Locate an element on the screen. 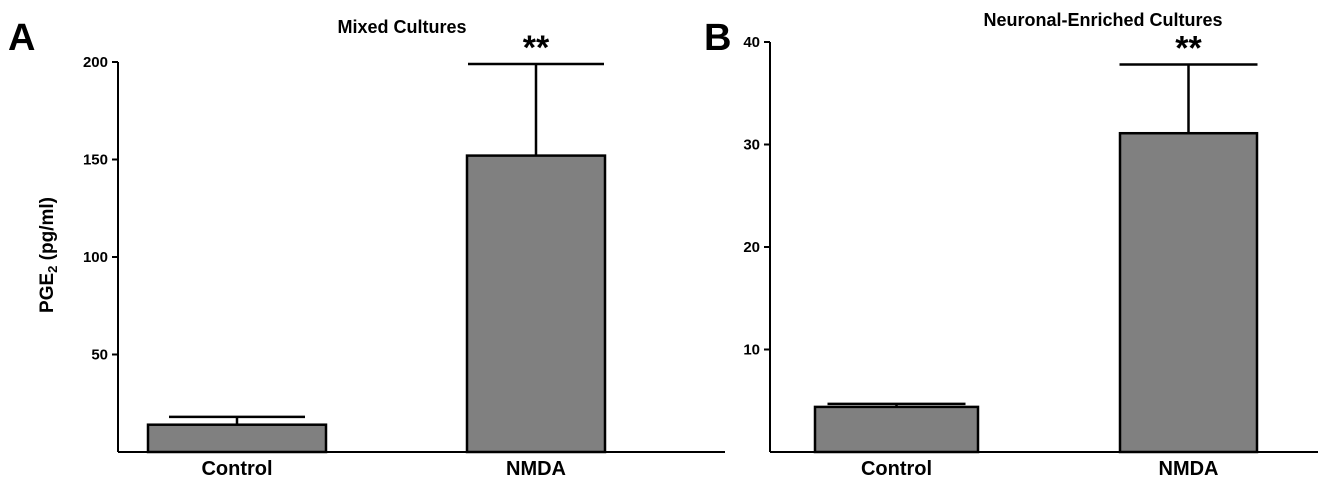 The image size is (1318, 478). y-tick-label: 50 is located at coordinates (99, 355).